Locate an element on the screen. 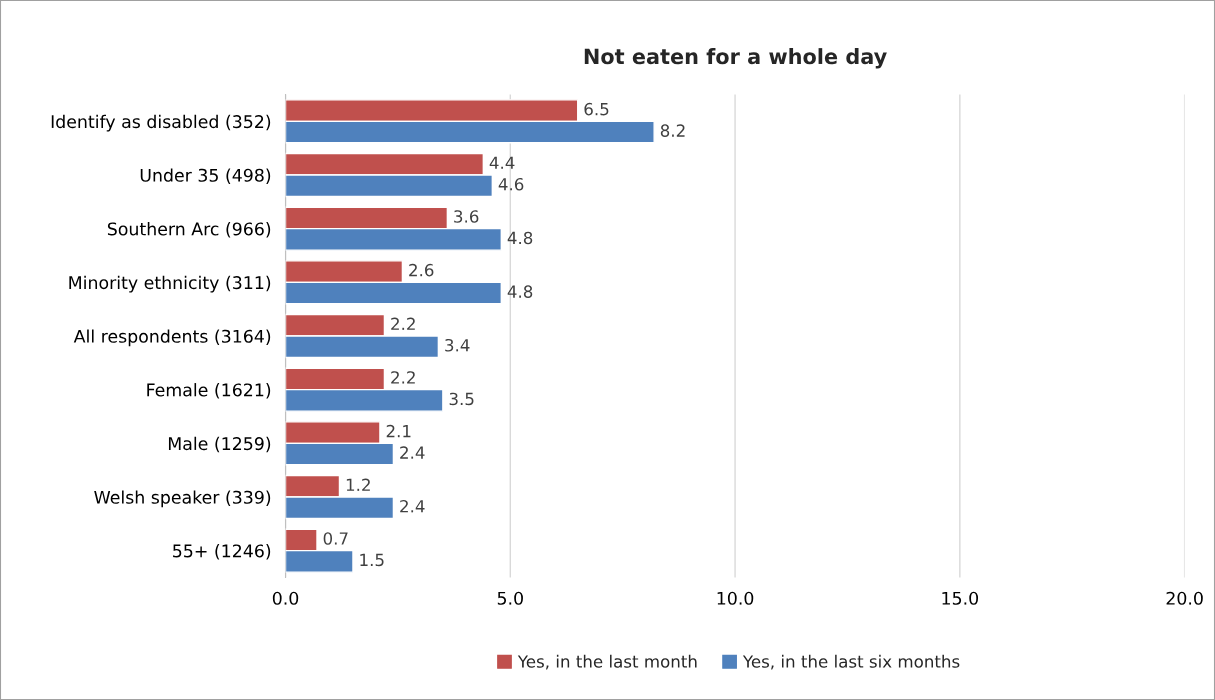 The image size is (1215, 700). data-label: 3.4 is located at coordinates (457, 345).